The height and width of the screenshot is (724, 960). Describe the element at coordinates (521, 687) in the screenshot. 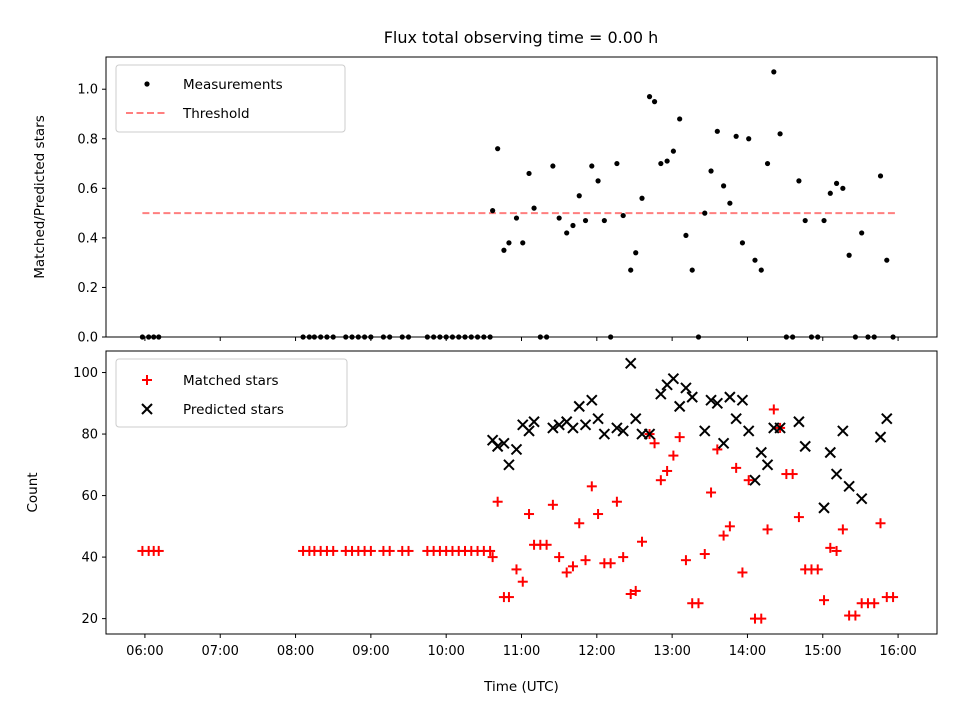

I see `x-axis-label: Time (UTC)` at that location.